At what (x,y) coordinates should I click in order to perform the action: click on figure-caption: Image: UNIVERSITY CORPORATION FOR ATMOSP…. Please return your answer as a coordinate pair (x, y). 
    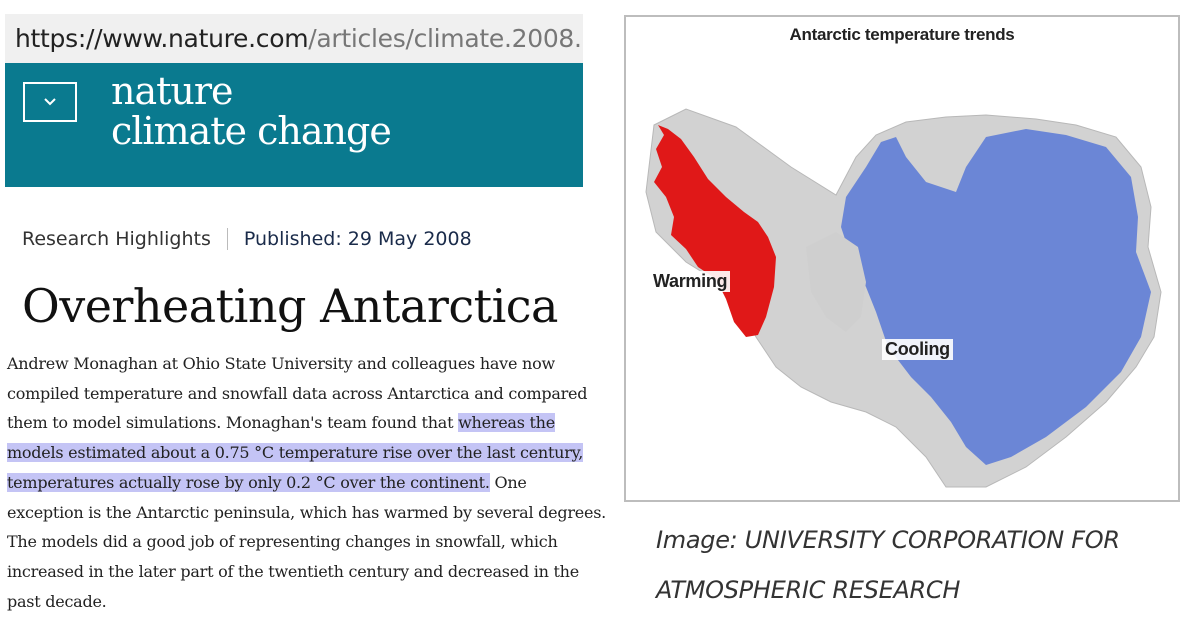
    Looking at the image, I should click on (888, 565).